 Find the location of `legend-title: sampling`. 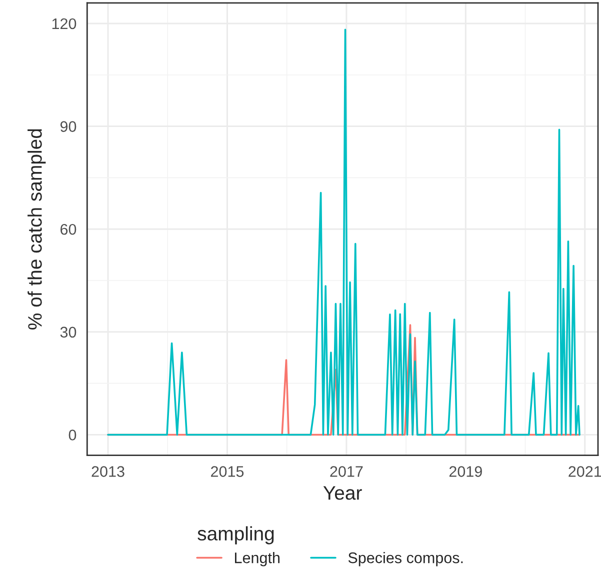

legend-title: sampling is located at coordinates (236, 535).